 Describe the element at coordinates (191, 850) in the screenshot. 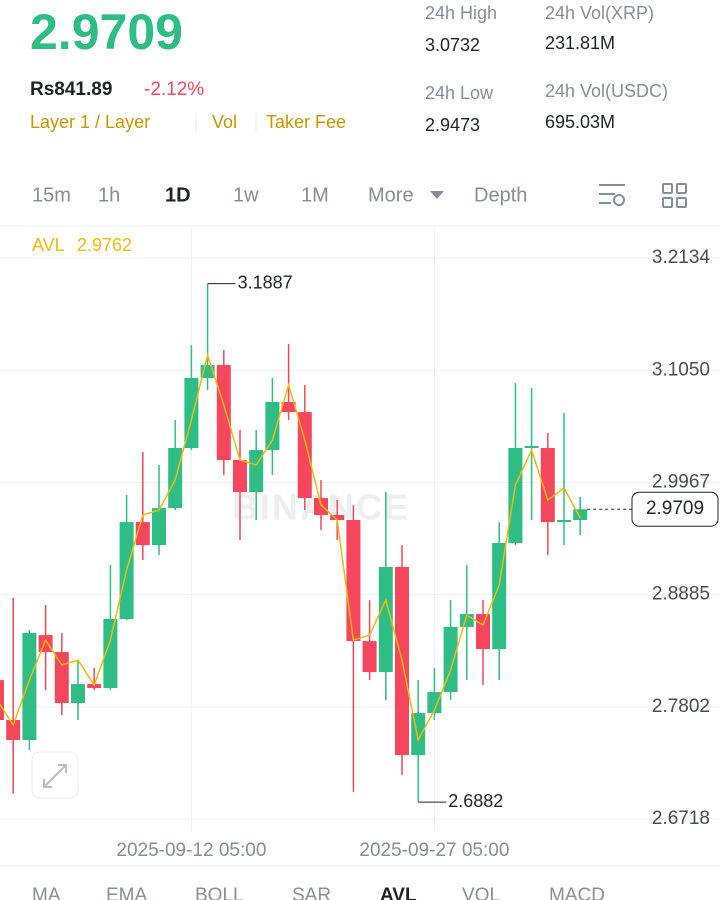

I see `x-tick-label: 2025-09-12 05:00` at that location.